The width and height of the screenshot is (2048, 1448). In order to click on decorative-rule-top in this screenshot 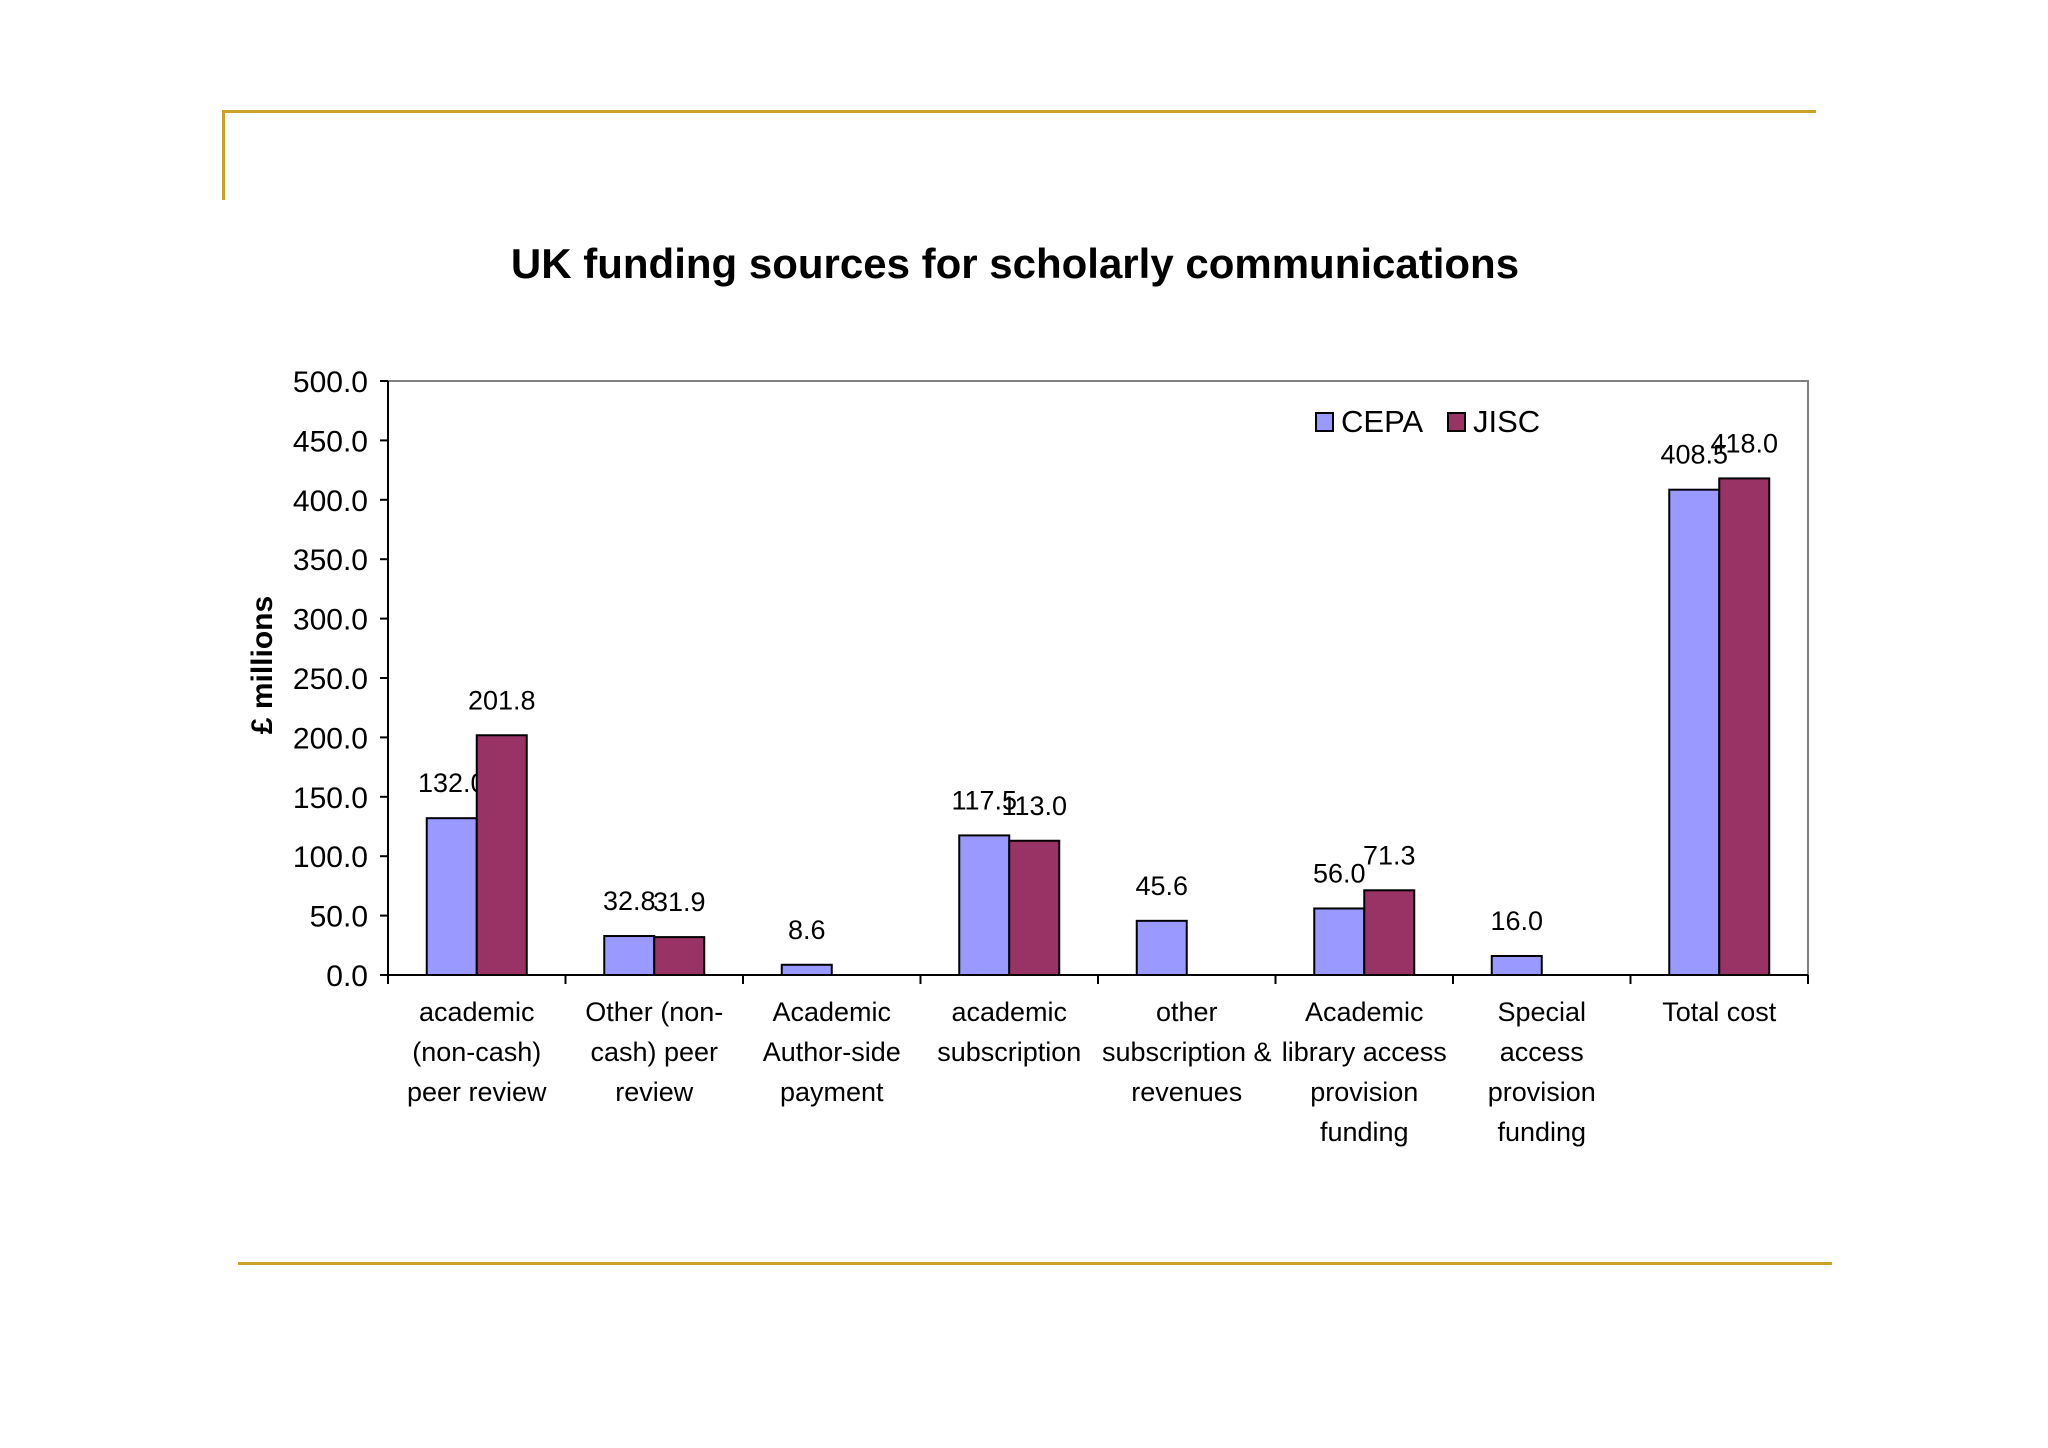, I will do `click(1019, 111)`.